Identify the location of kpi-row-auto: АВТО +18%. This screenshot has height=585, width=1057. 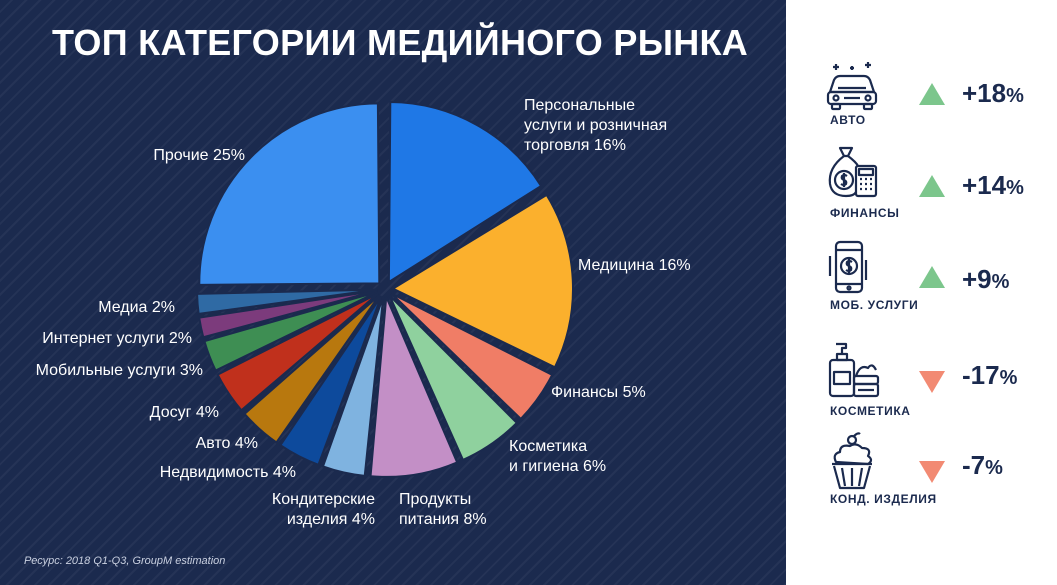
(921, 95).